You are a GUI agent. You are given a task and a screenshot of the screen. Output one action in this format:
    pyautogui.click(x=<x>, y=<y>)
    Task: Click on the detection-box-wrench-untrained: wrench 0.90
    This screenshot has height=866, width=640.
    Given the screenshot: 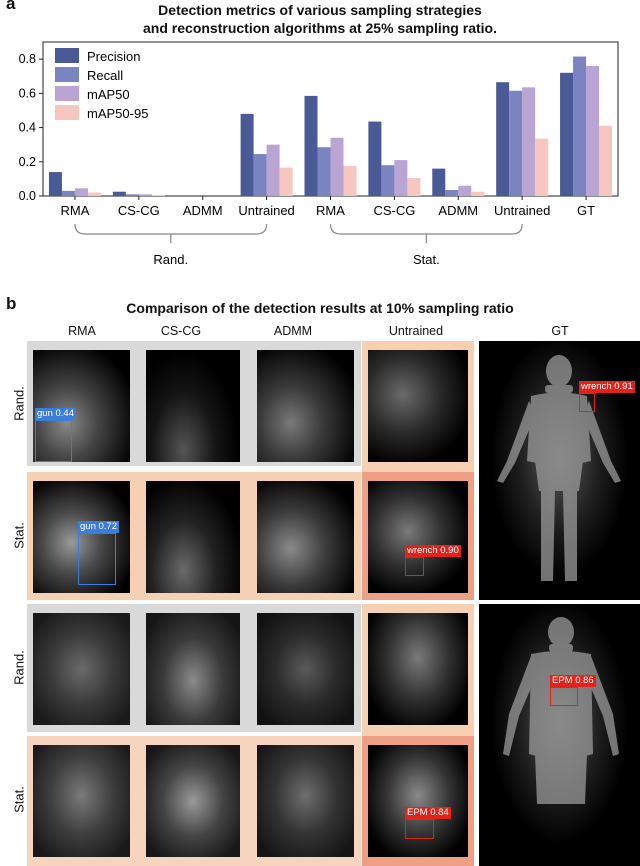 What is the action you would take?
    pyautogui.click(x=433, y=560)
    